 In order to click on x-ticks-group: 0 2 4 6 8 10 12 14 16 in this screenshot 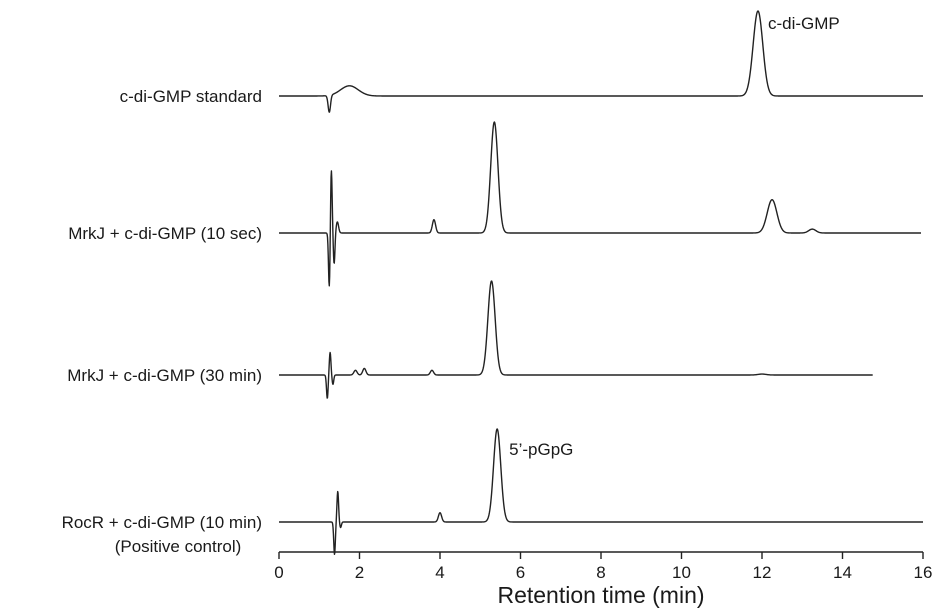, I will do `click(603, 567)`.